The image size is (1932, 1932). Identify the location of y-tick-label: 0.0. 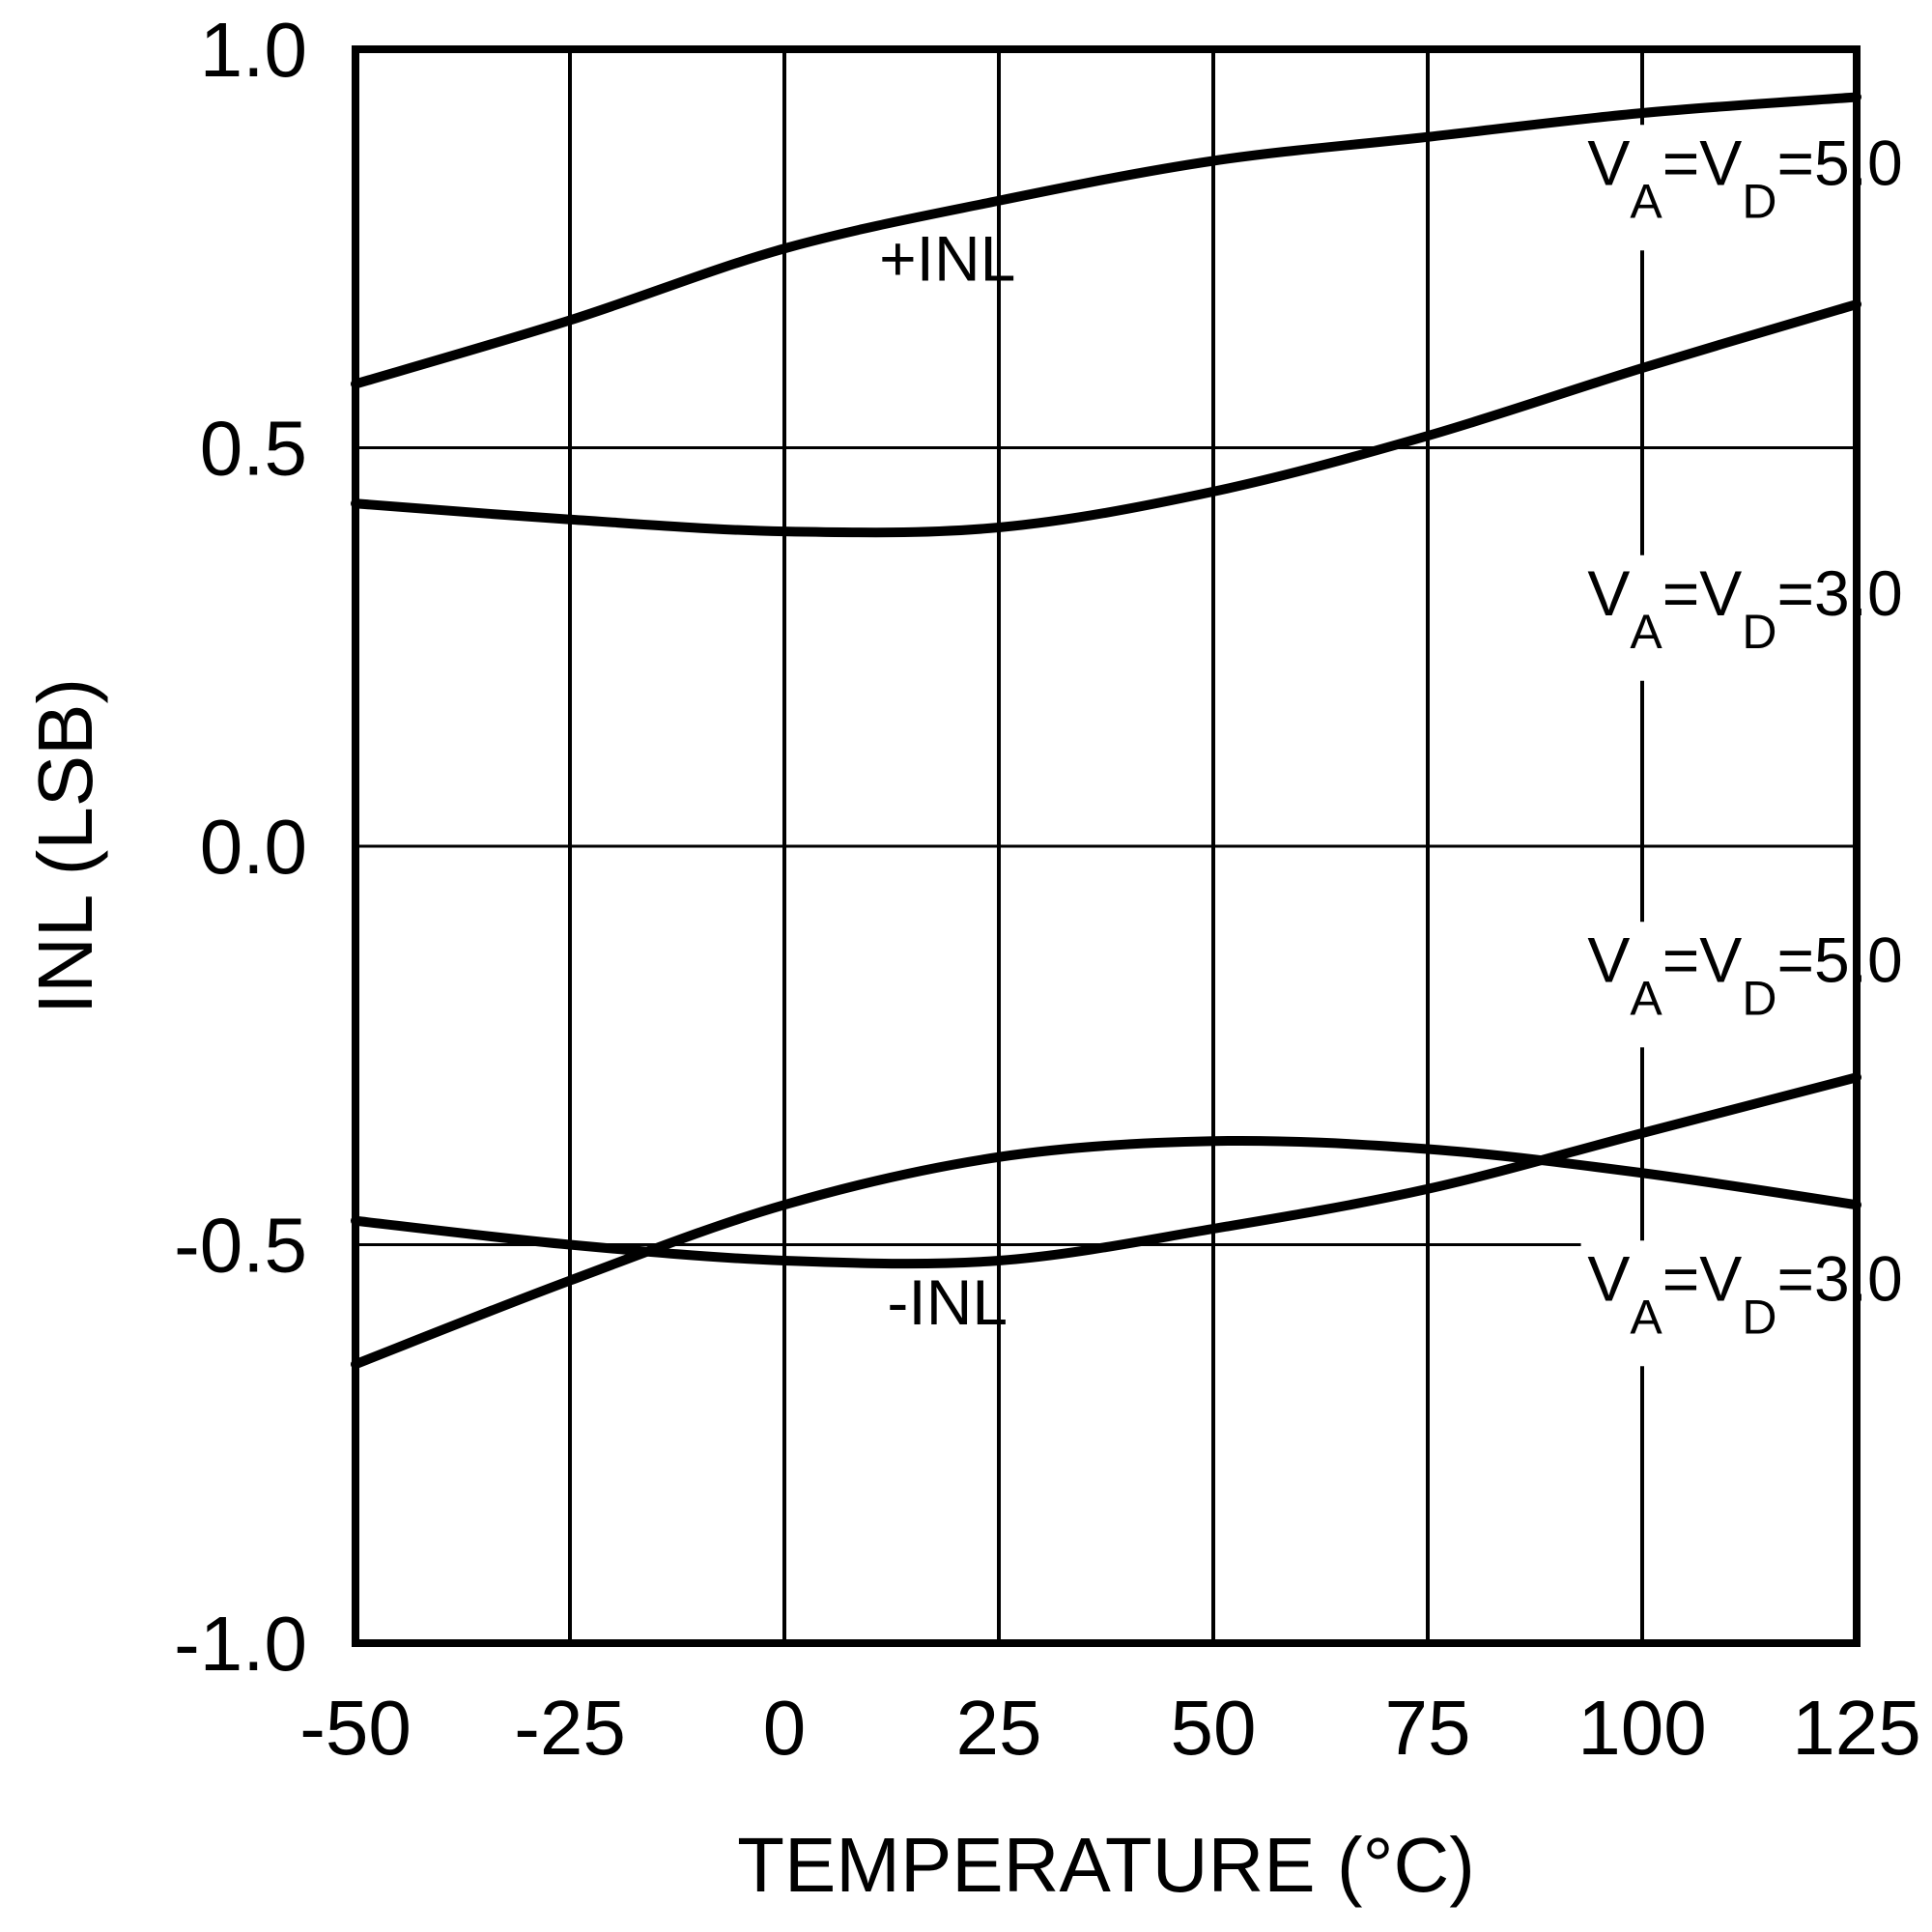
(253, 847).